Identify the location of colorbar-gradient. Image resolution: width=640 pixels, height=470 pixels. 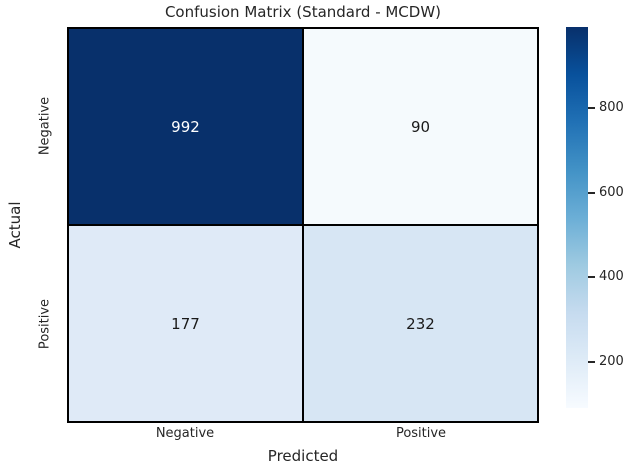
(577, 217).